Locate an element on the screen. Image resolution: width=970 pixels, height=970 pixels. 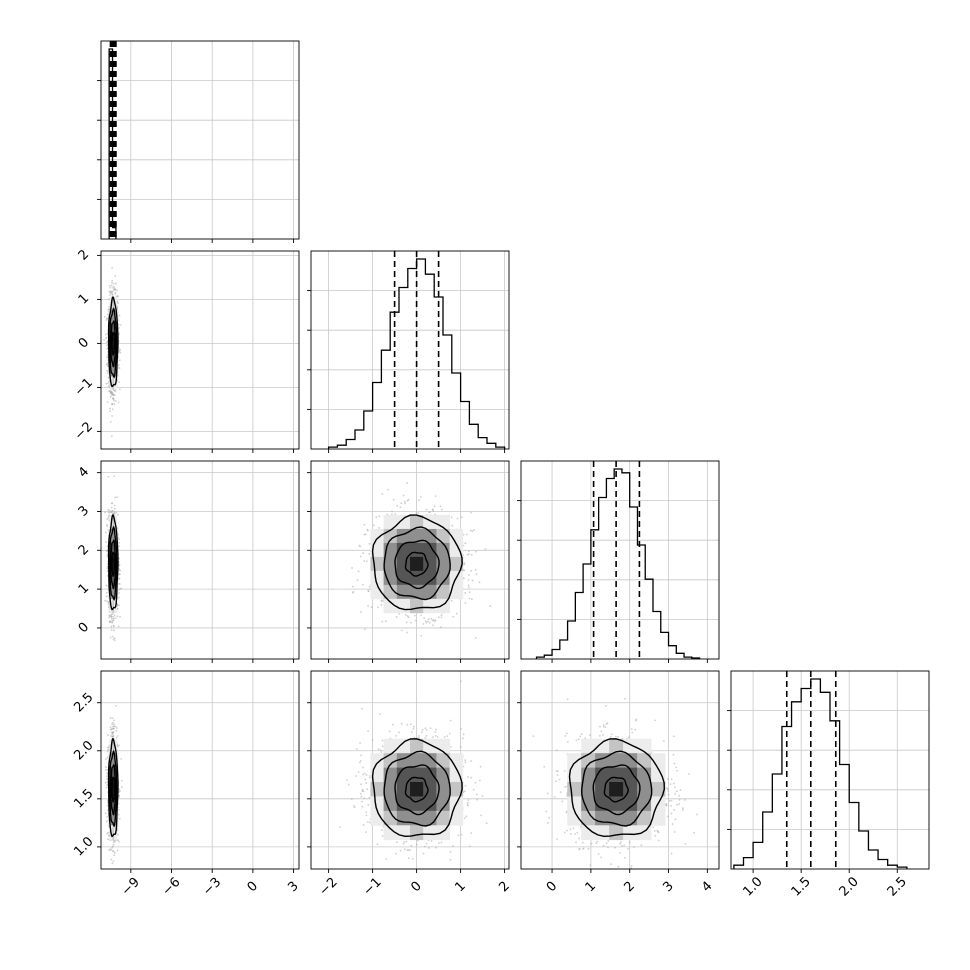
scatter-panel-0-3: 1.01.52.02.5−9 −6 −3 0 3 is located at coordinates (186, 784).